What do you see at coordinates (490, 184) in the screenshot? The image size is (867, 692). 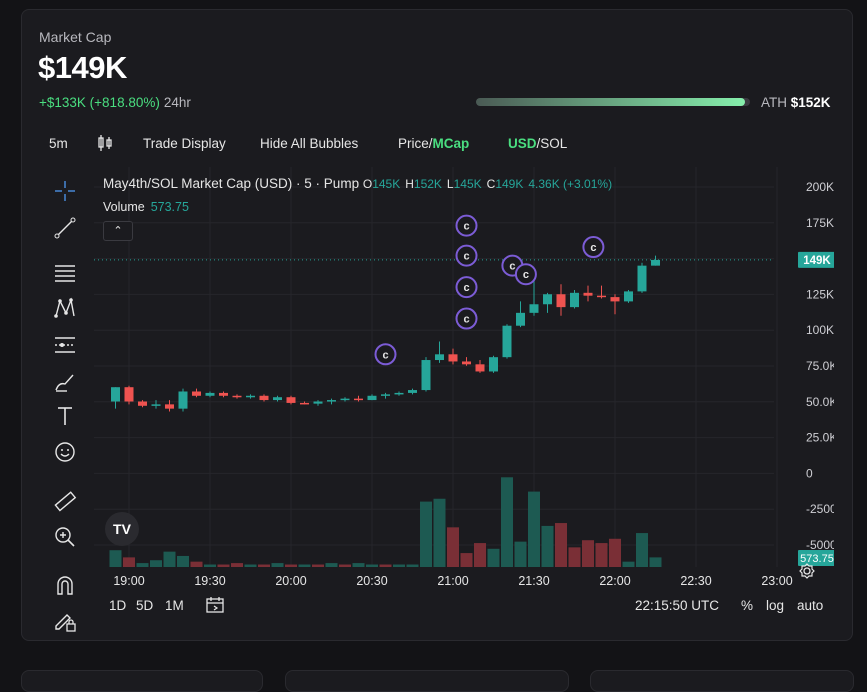 I see `ohlc-values: O145K H152K L145K C149K 4.36K (+3.01%)` at bounding box center [490, 184].